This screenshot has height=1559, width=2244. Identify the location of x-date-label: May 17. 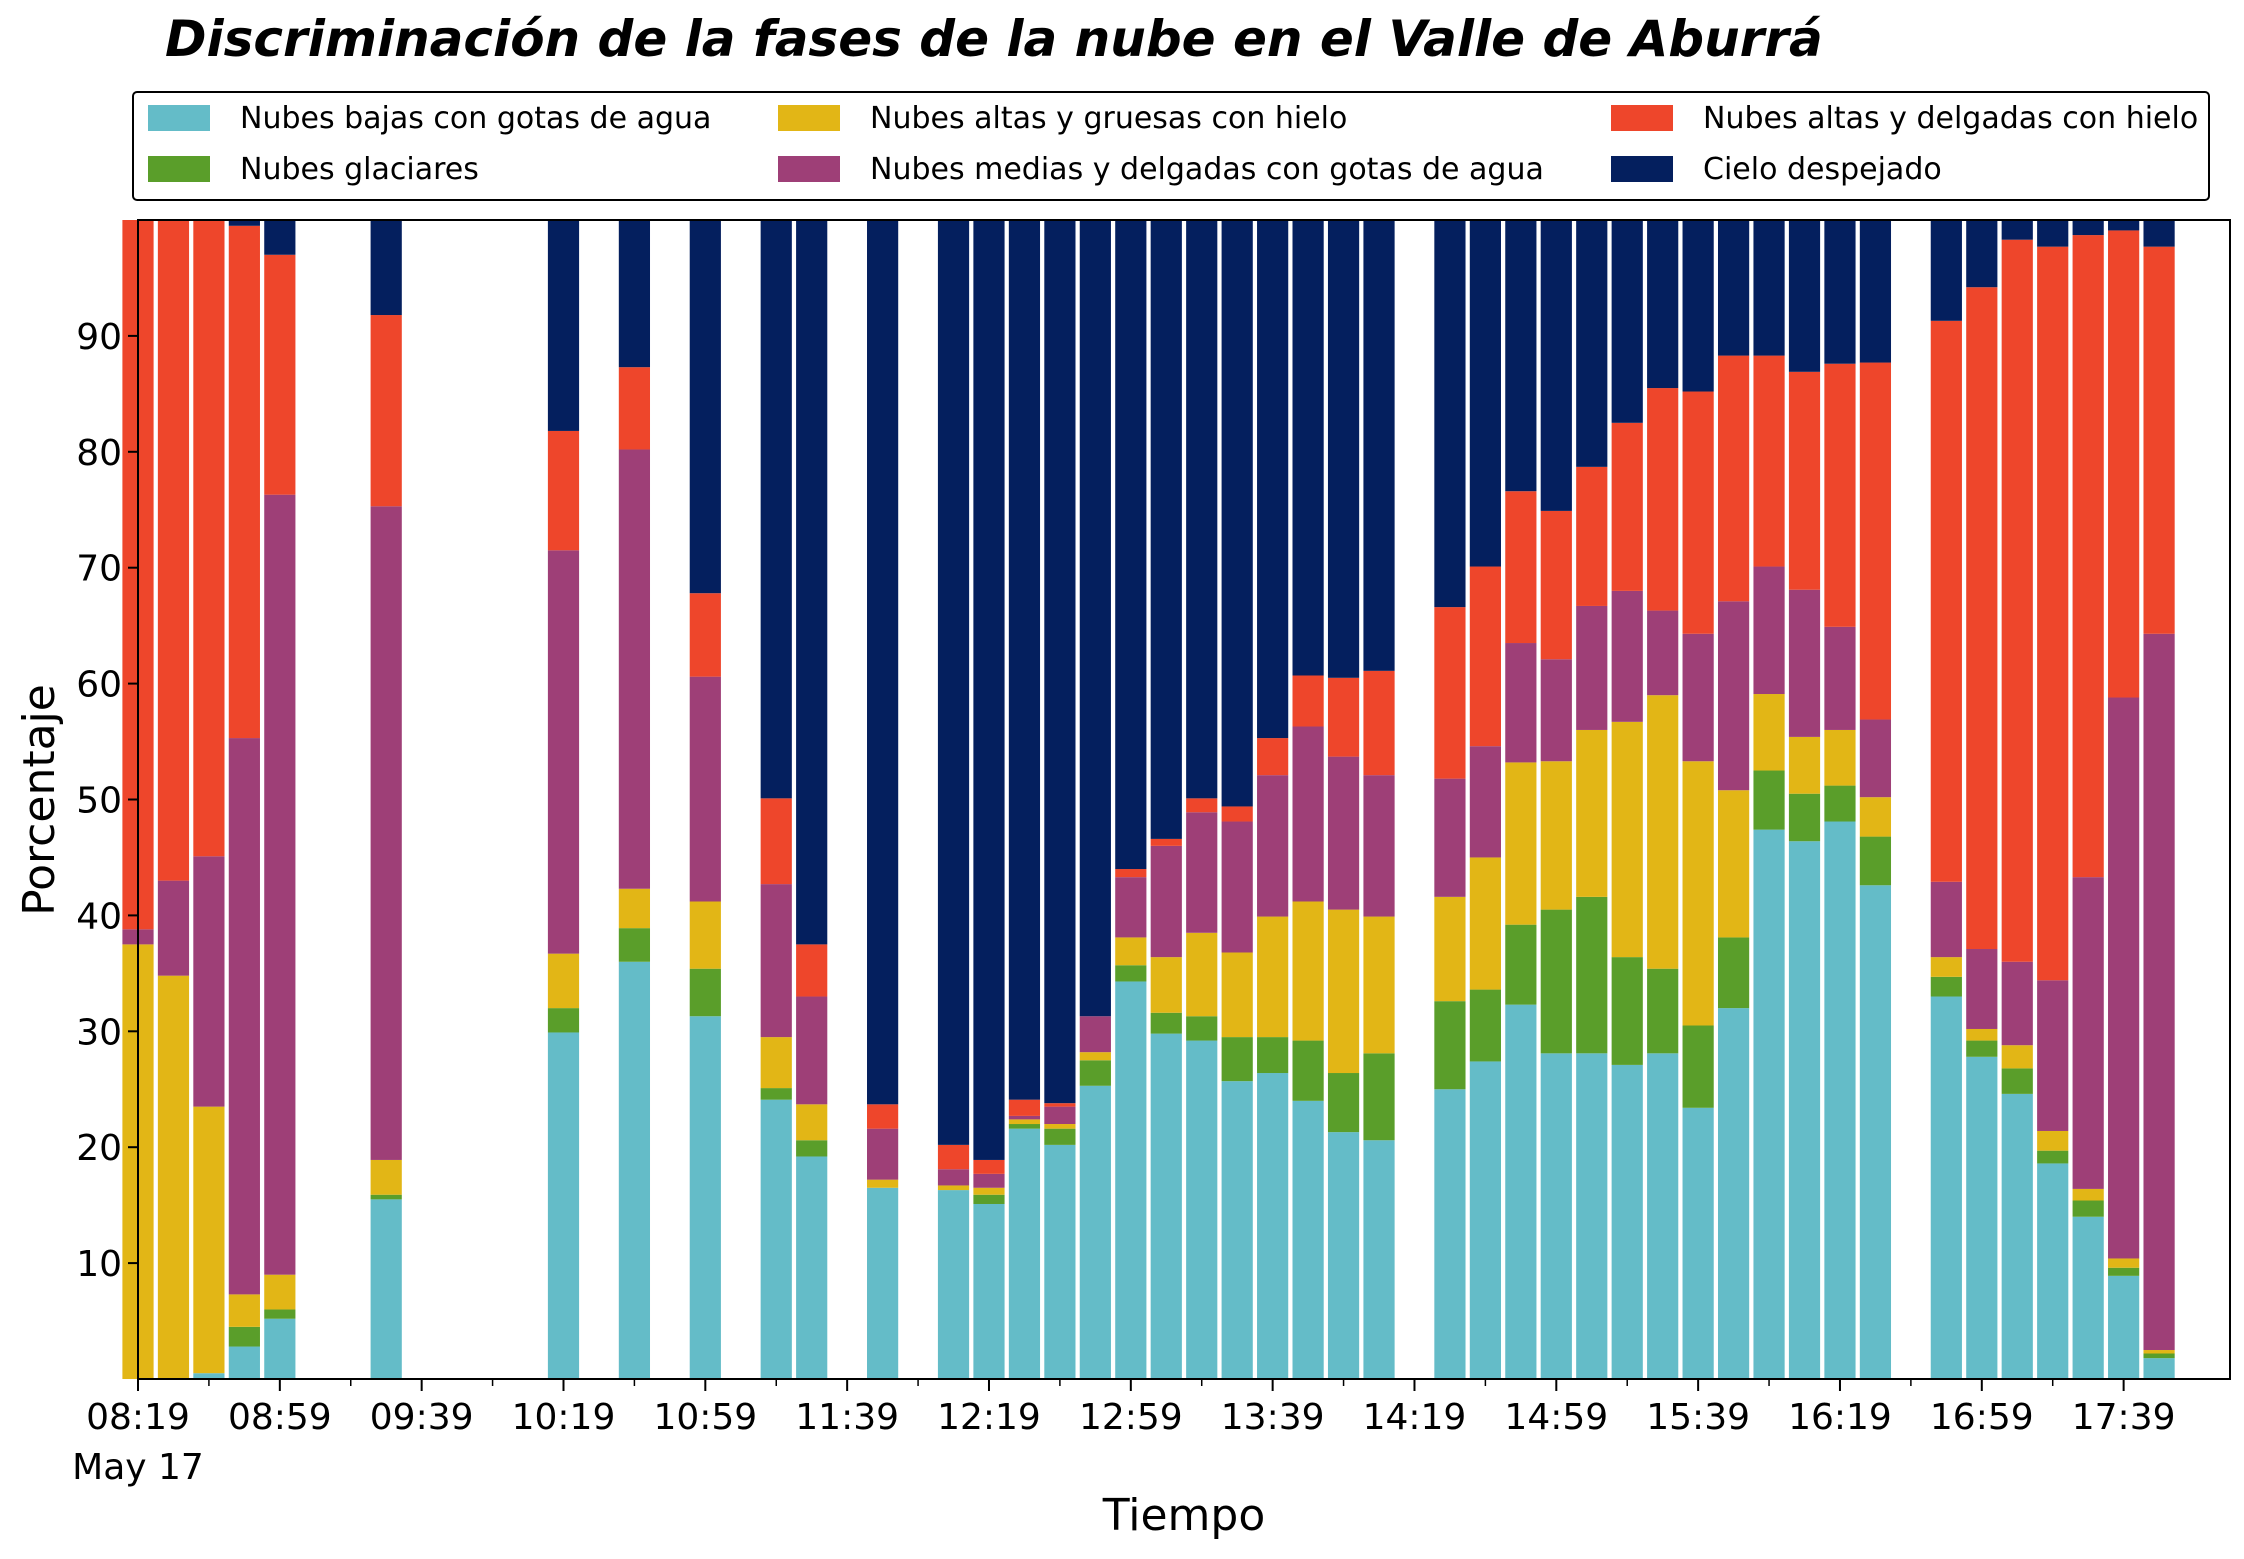
(138, 1467).